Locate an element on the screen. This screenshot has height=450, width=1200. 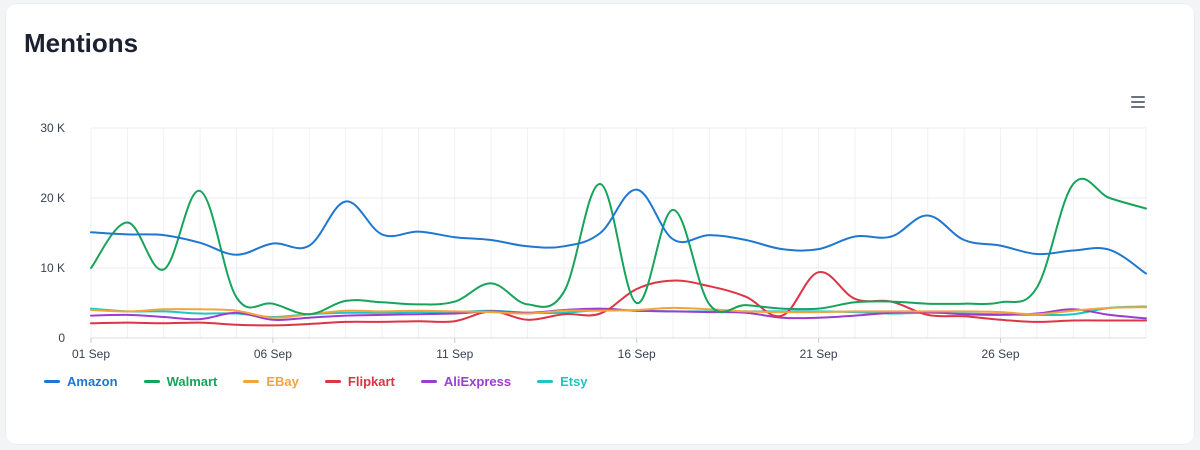
chart-title: Mentions is located at coordinates (81, 43).